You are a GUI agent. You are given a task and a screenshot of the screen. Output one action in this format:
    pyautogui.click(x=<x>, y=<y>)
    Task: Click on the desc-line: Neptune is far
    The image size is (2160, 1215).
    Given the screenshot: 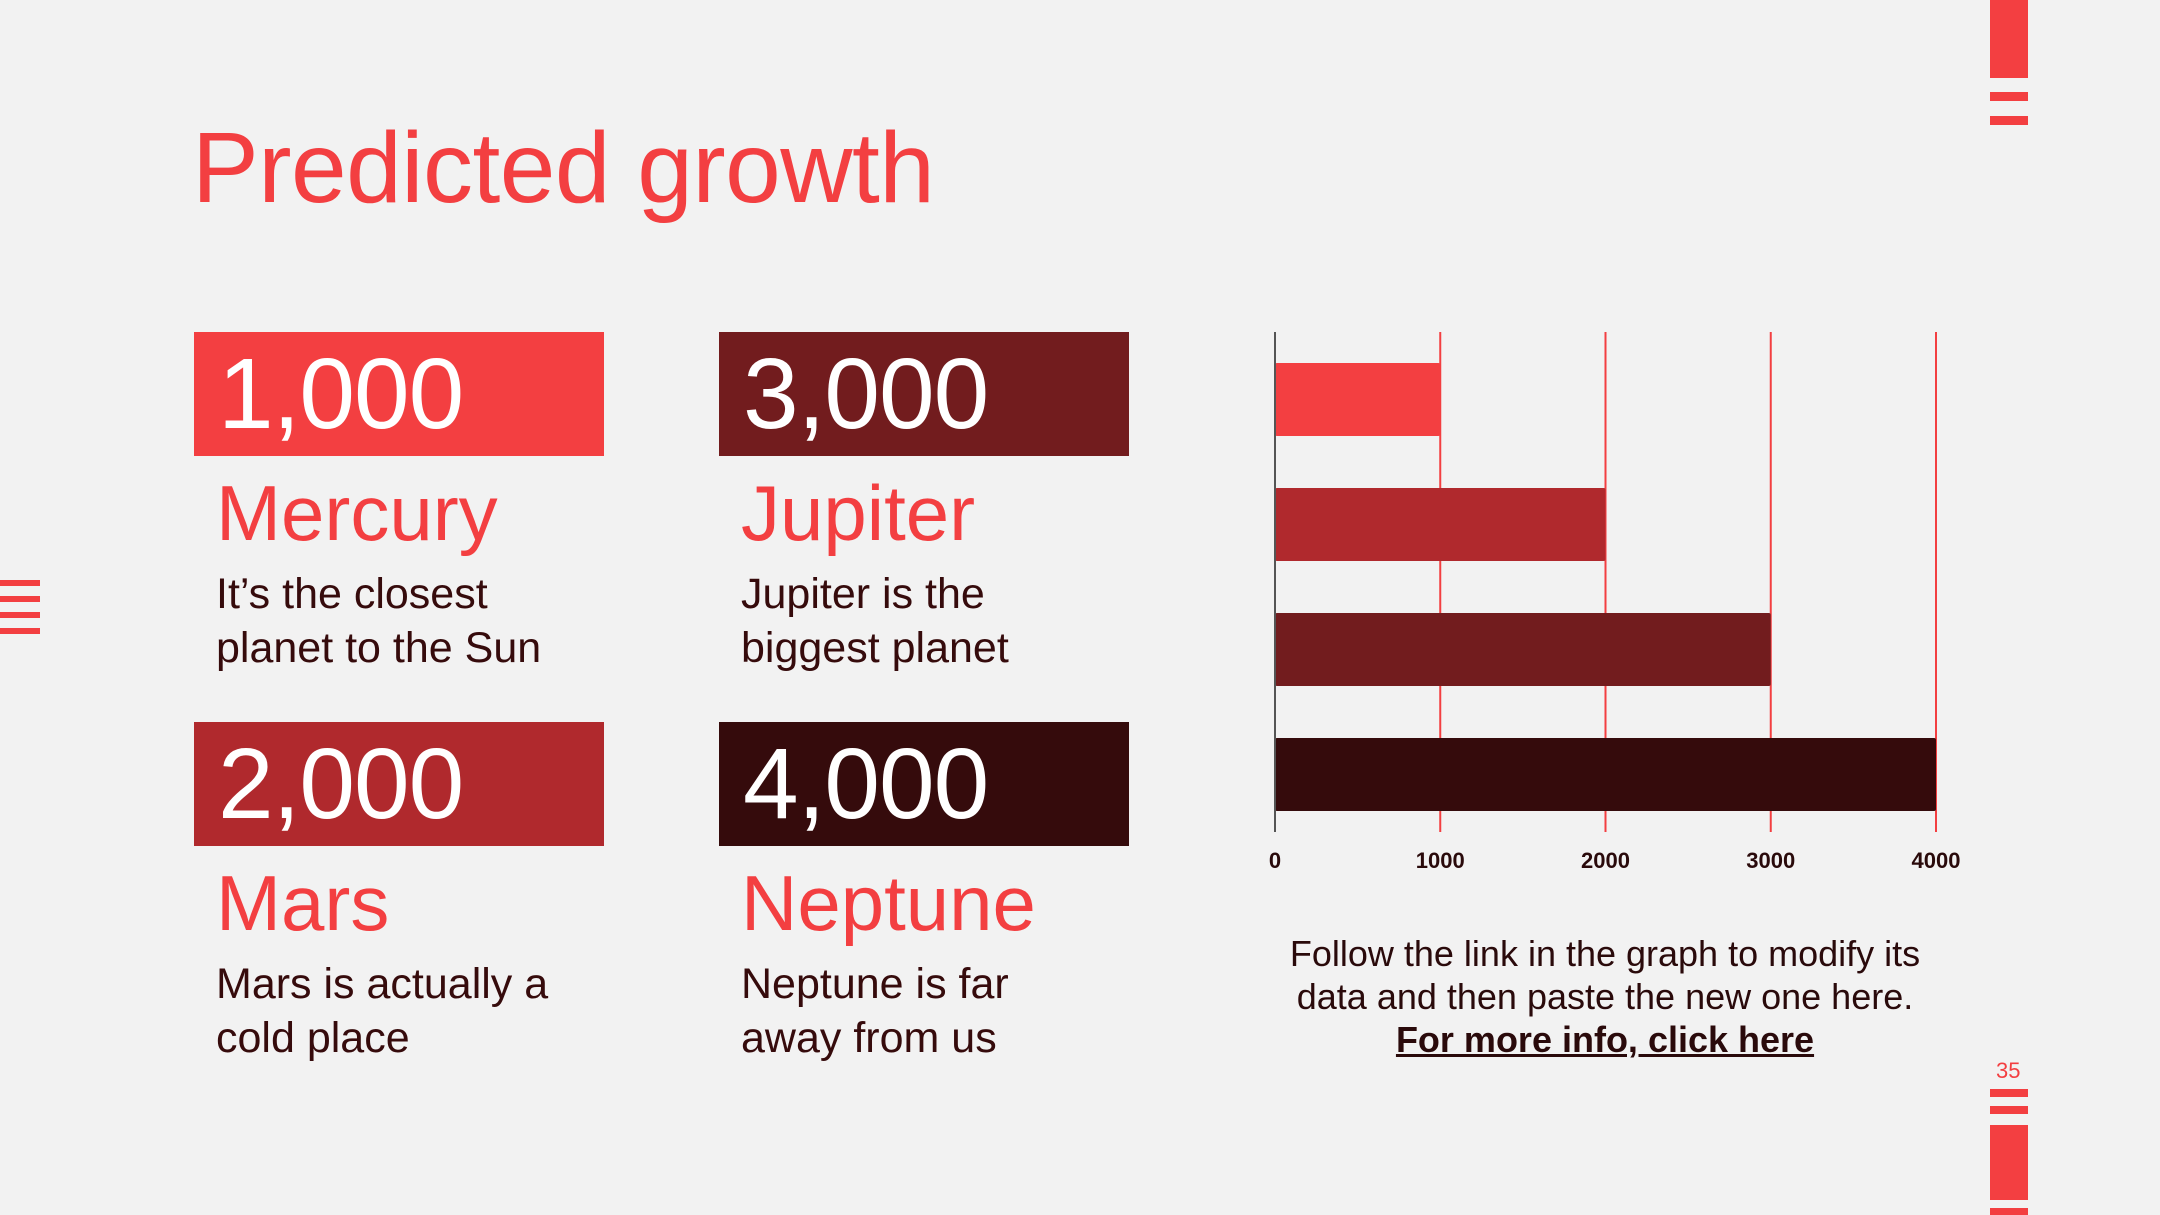 What is the action you would take?
    pyautogui.click(x=875, y=984)
    